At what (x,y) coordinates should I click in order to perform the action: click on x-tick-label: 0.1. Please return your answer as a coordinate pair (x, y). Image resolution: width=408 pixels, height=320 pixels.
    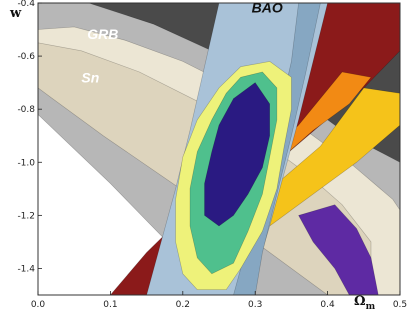
    Looking at the image, I should click on (110, 305).